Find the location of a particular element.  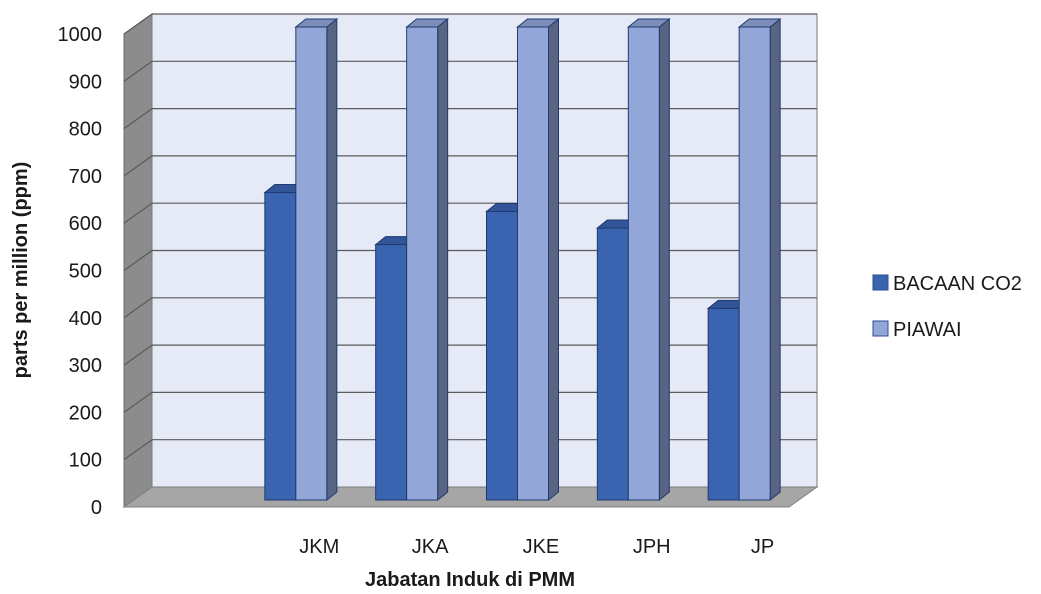

bar-piawai-jka is located at coordinates (427, 259).